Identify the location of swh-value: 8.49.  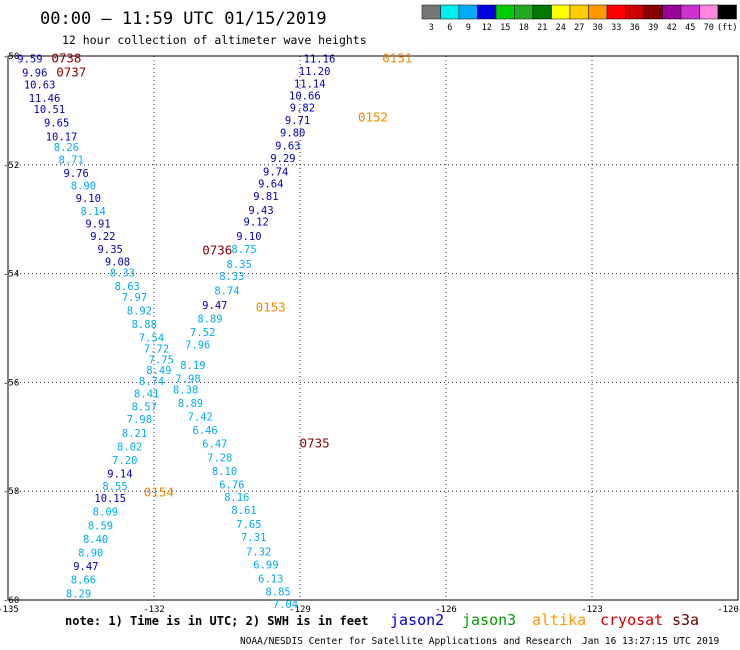
(158, 371).